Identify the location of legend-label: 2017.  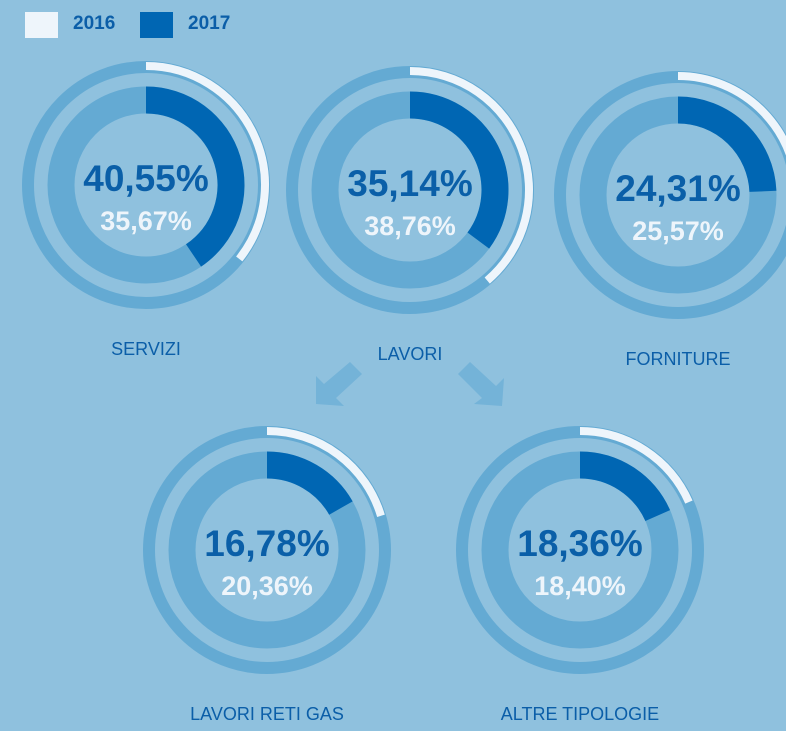
(209, 23).